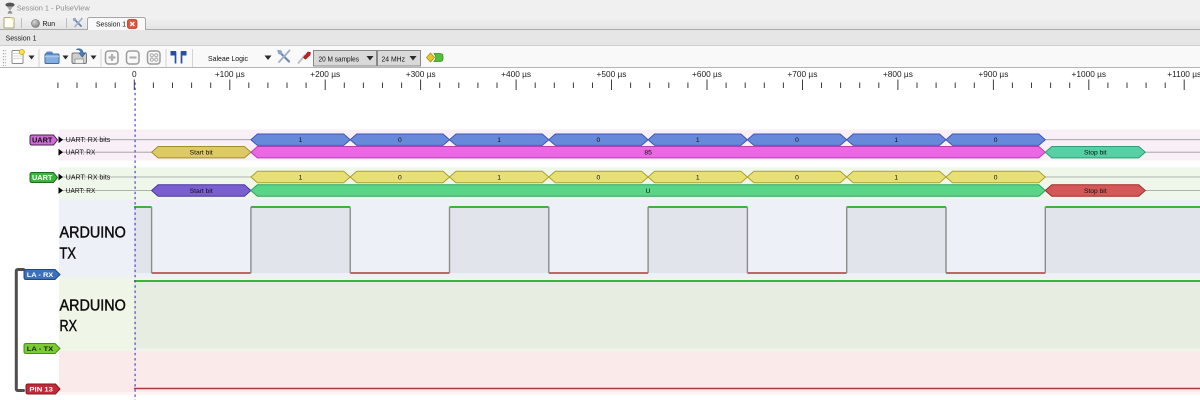 This screenshot has width=1200, height=400. What do you see at coordinates (421, 74) in the screenshot?
I see `svg-text: +300 µs` at bounding box center [421, 74].